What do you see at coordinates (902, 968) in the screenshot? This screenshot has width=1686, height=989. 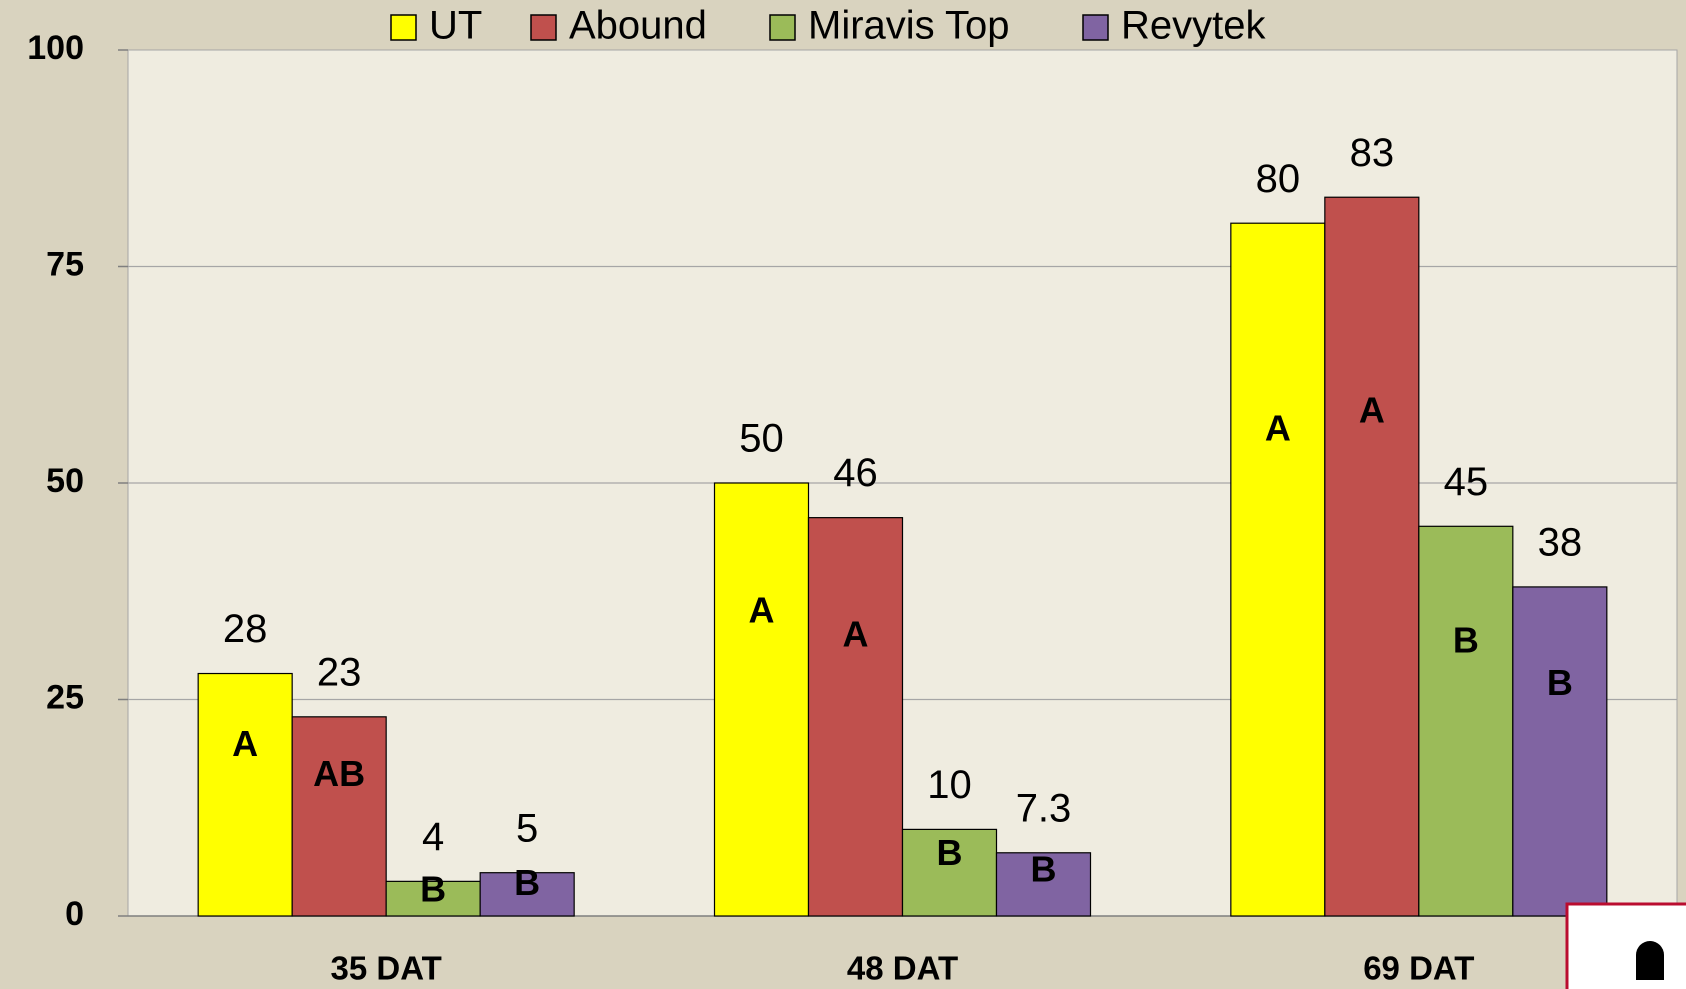 I see `x-tick-label: 48 DAT` at bounding box center [902, 968].